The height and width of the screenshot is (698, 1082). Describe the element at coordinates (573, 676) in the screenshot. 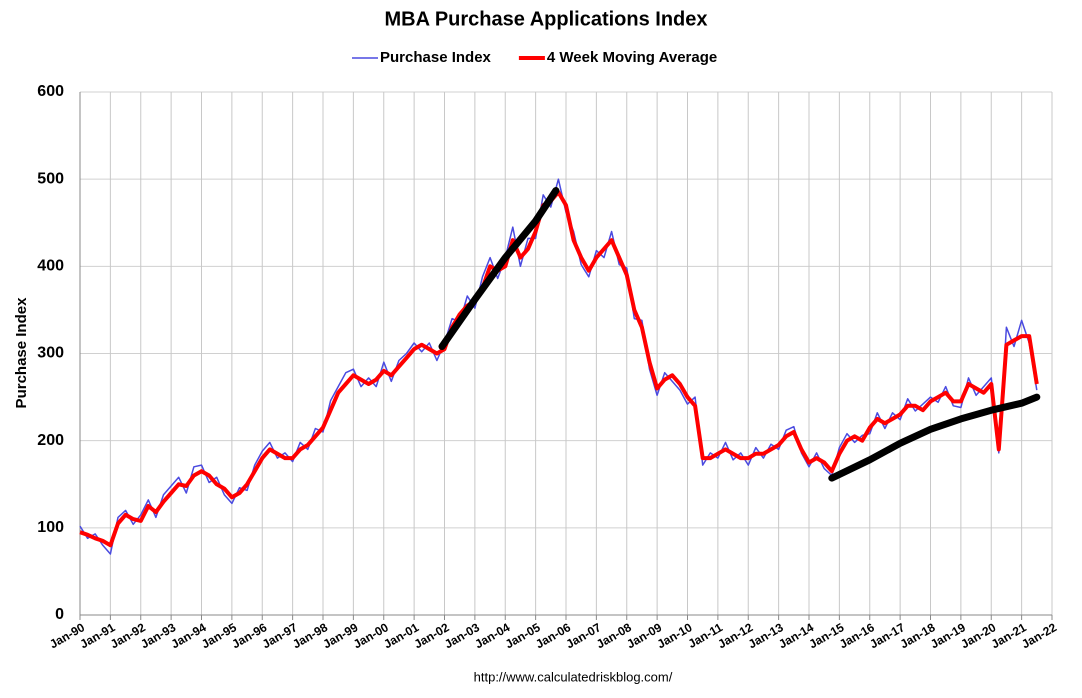

I see `source: http://www.calculatedriskblog.com/` at that location.